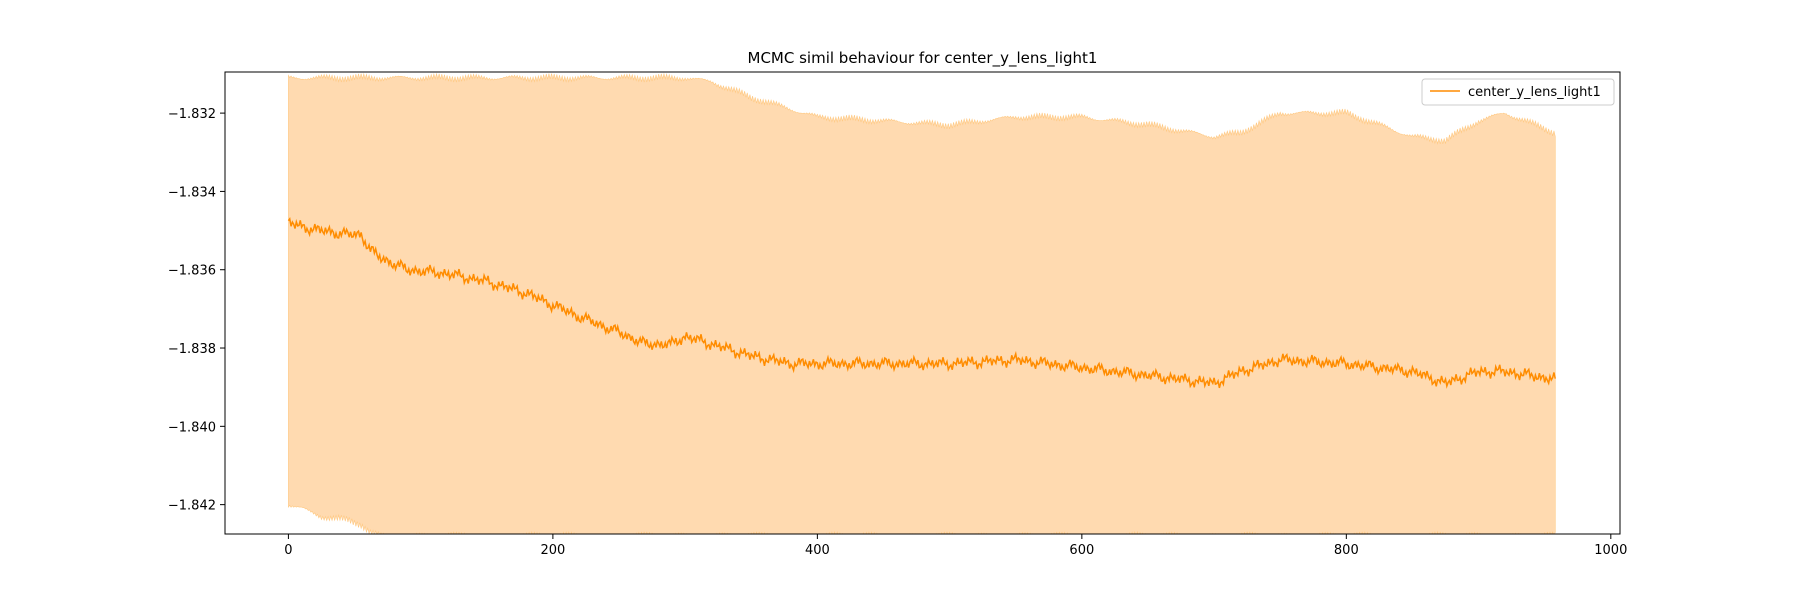 This screenshot has width=1800, height=604. I want to click on x-tick-label: 400, so click(817, 550).